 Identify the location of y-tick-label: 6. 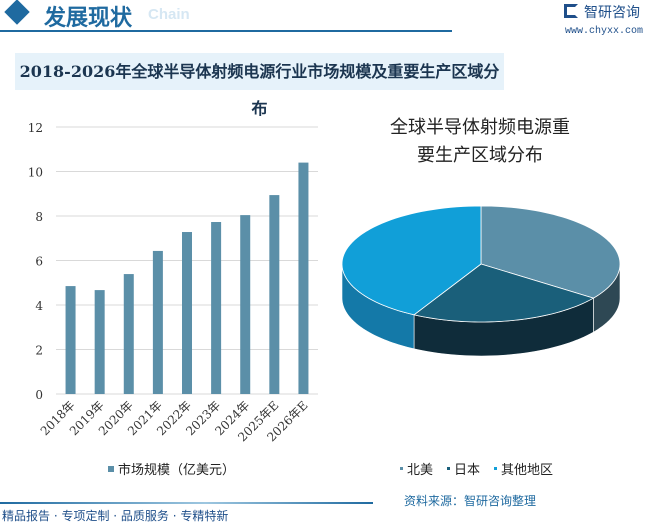
(39, 262).